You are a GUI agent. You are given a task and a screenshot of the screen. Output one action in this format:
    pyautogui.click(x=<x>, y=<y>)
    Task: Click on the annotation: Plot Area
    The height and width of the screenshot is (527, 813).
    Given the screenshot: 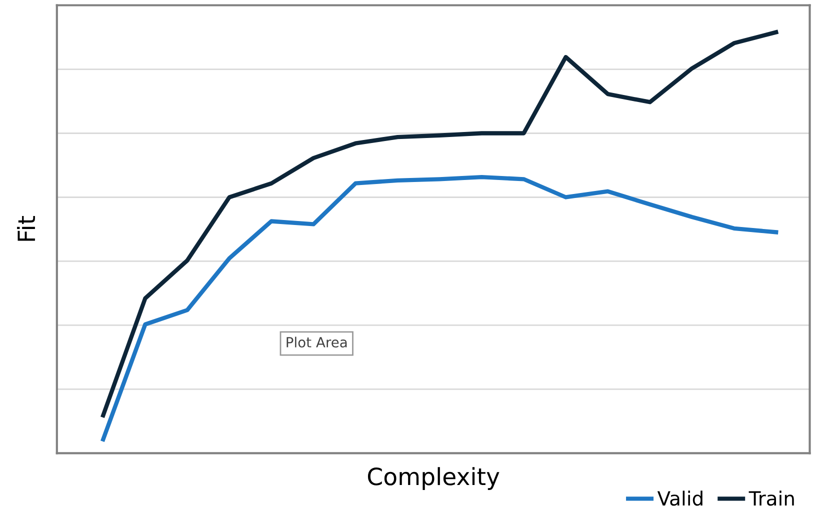 What is the action you would take?
    pyautogui.click(x=316, y=342)
    